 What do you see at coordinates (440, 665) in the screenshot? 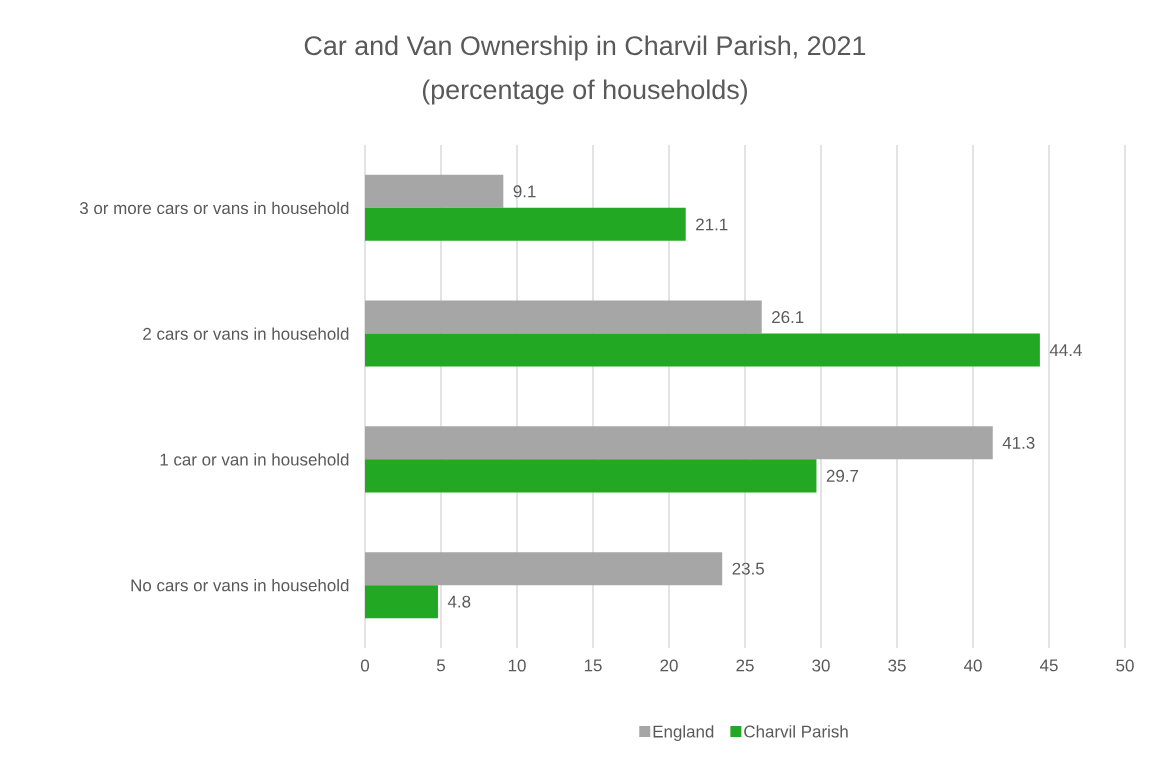
I see `x-tick-label: 5` at bounding box center [440, 665].